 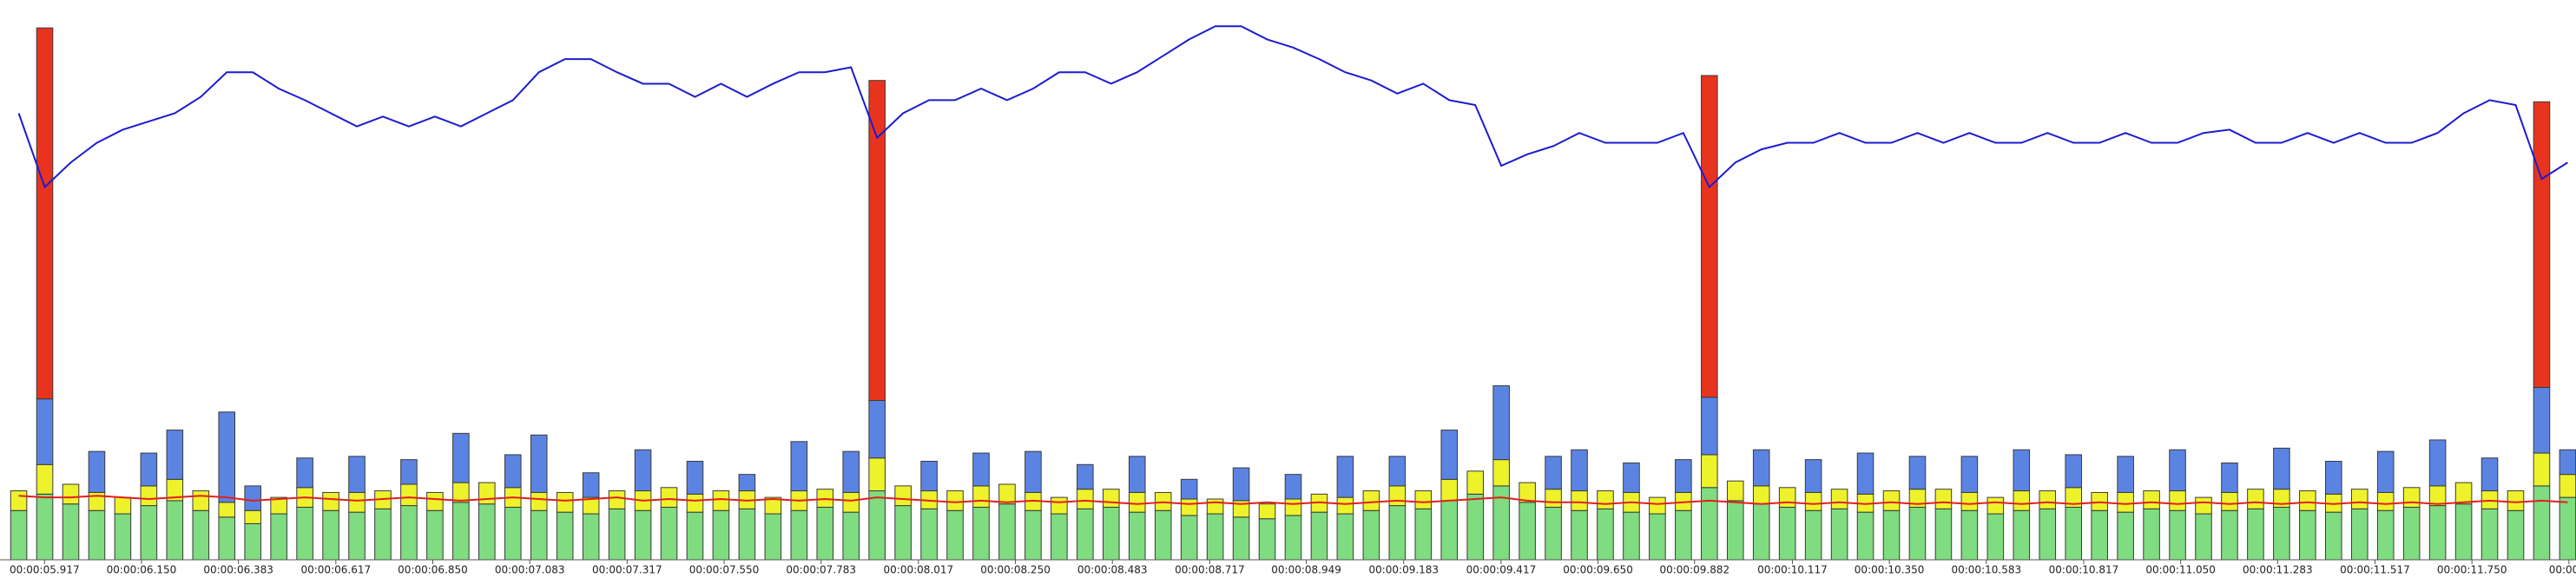 What do you see at coordinates (2180, 570) in the screenshot?
I see `x-tick-label: 00:00:11.050` at bounding box center [2180, 570].